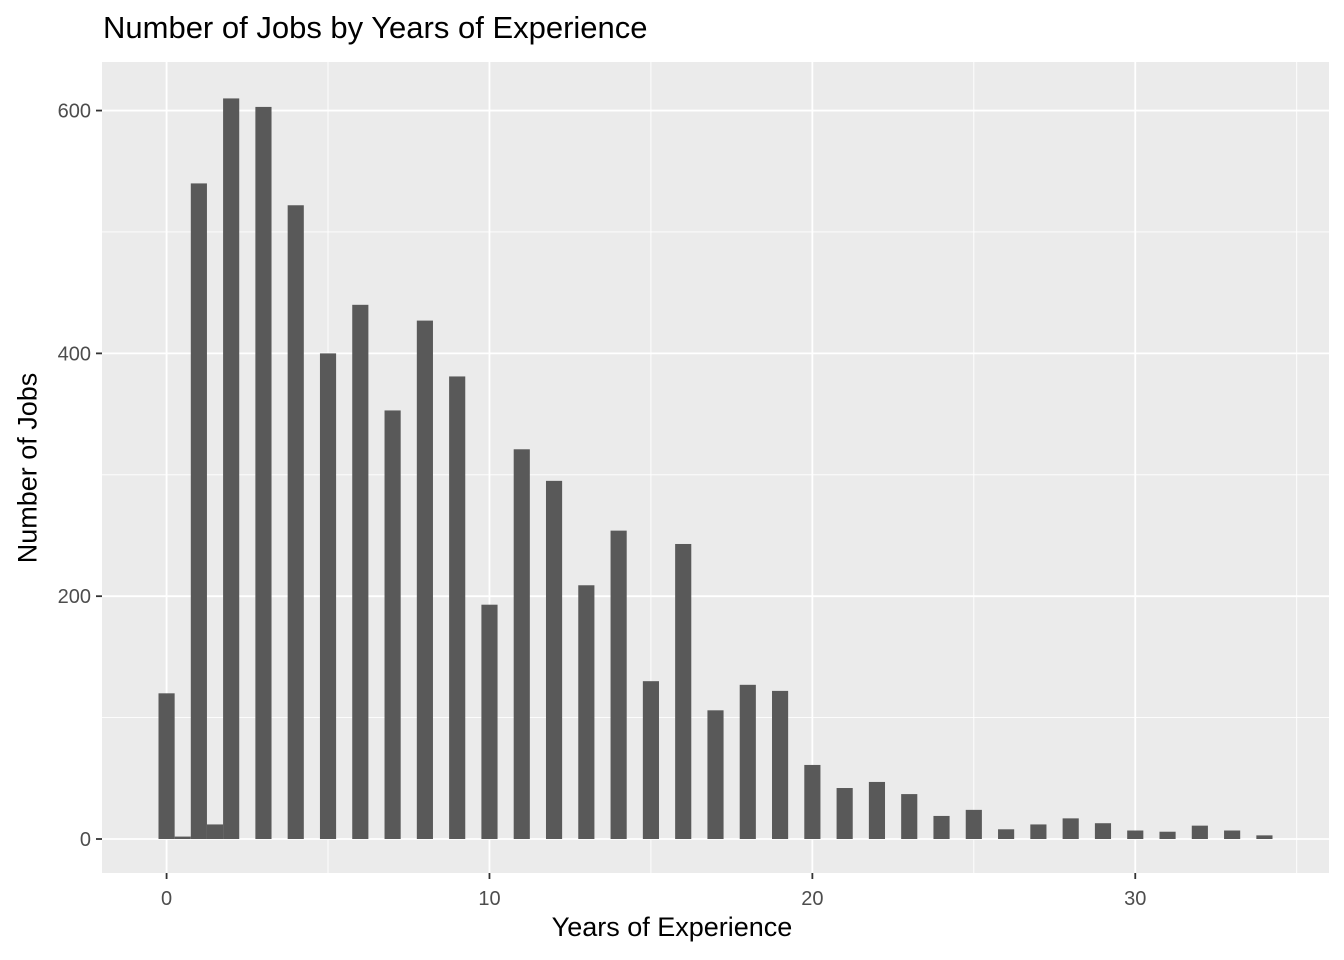  Describe the element at coordinates (489, 899) in the screenshot. I see `x-tick-label: 10` at that location.